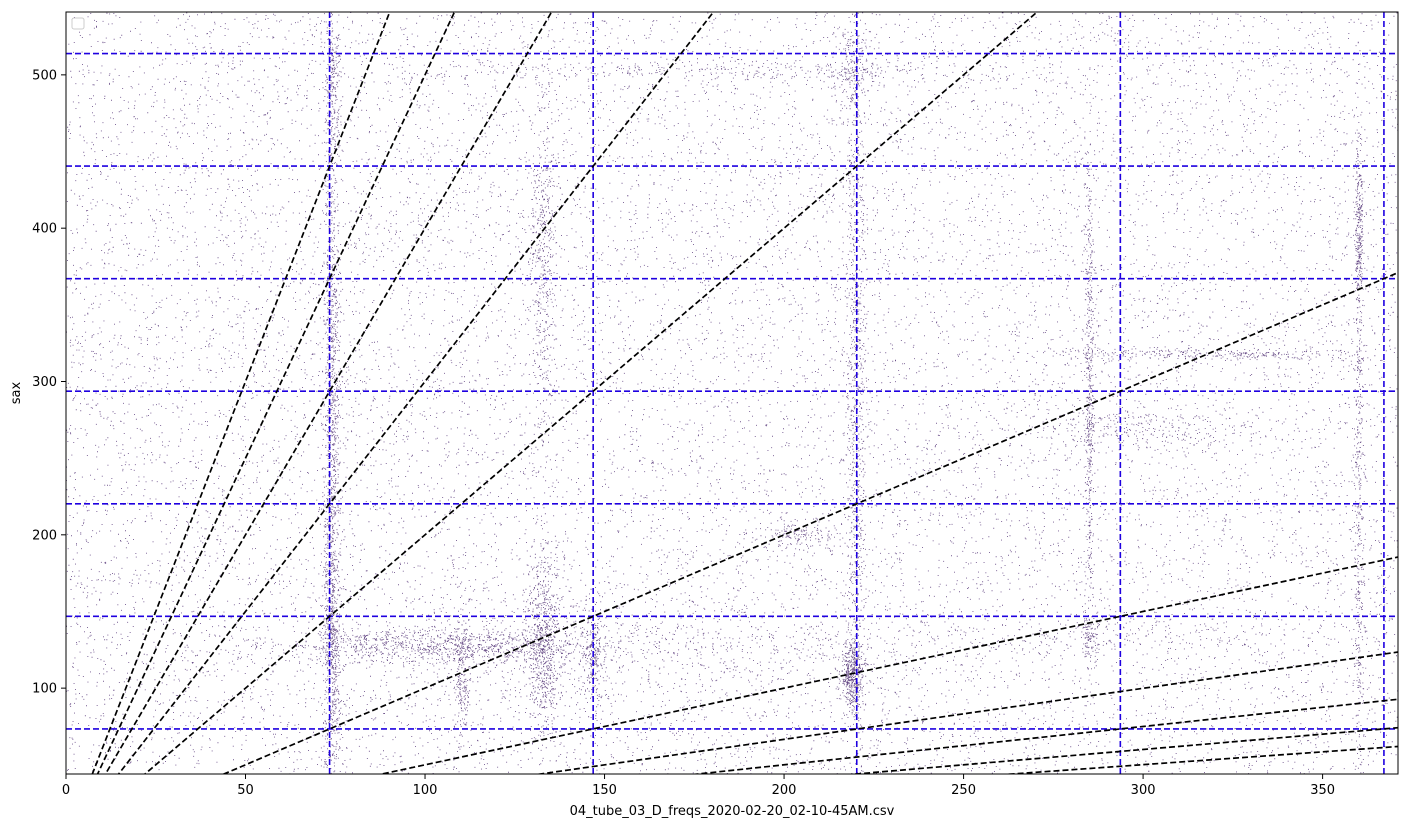 This screenshot has width=1416, height=831. I want to click on x-axis-ticks: 0 50 100 150 200 250 300 350, so click(698, 786).